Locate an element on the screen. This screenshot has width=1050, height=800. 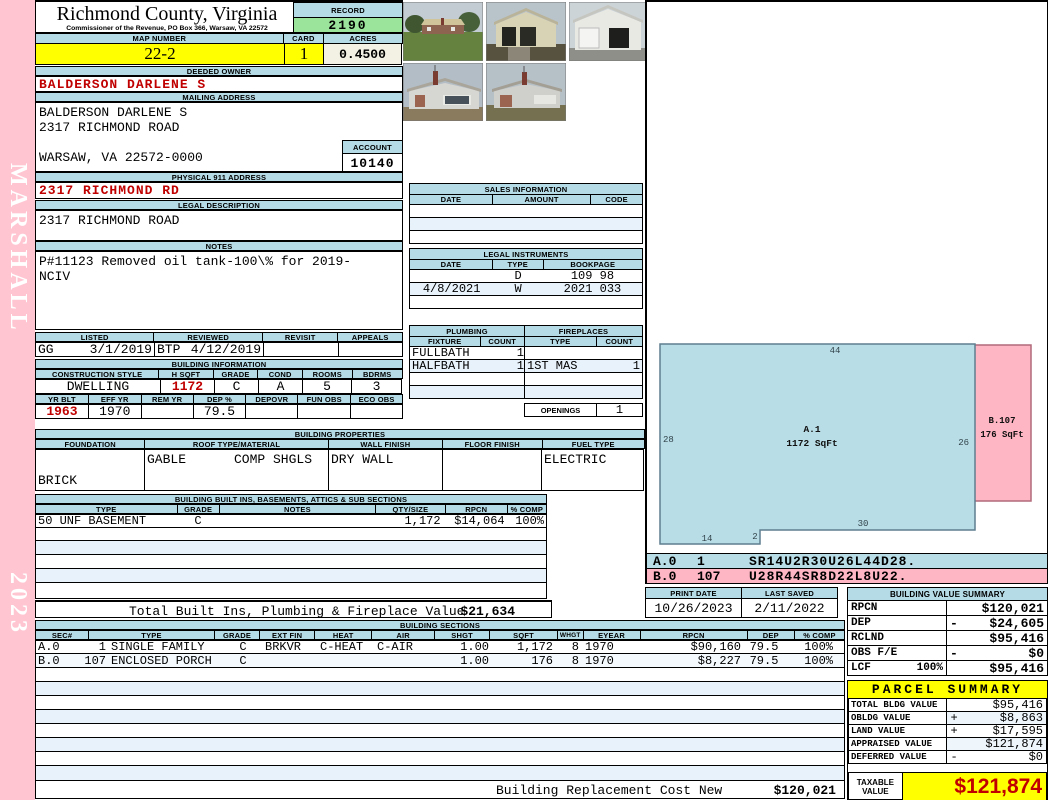
parcel-value-cell: + $17,595 is located at coordinates (996, 731).